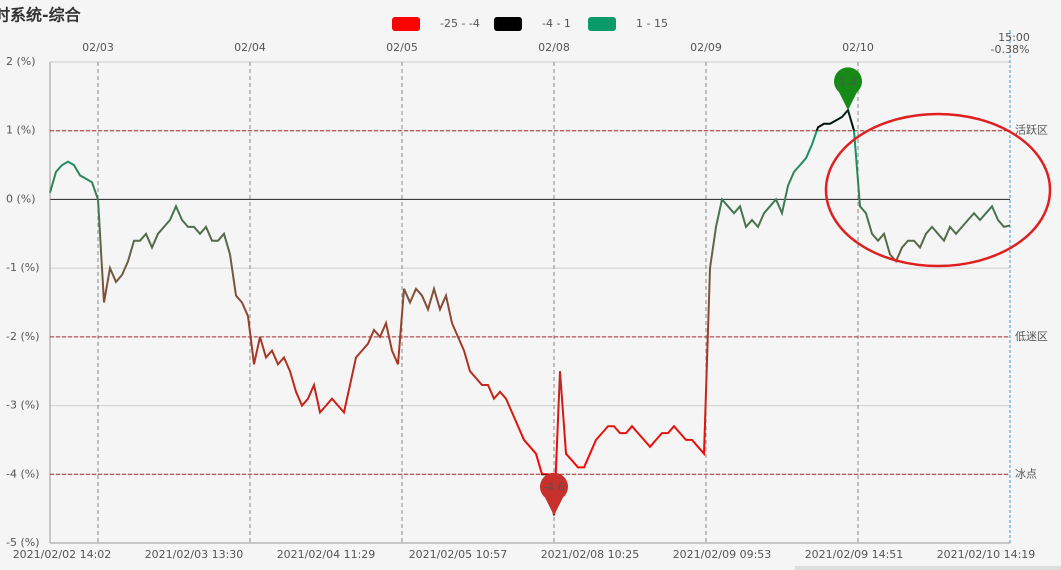  Describe the element at coordinates (326, 554) in the screenshot. I see `x-tick-label: 2021/02/04 11:29` at that location.